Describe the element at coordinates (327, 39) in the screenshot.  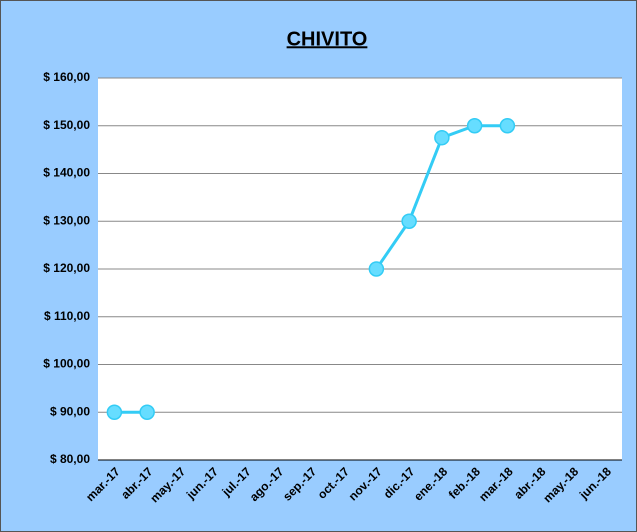
I see `chart-title: CHIVITO` at that location.